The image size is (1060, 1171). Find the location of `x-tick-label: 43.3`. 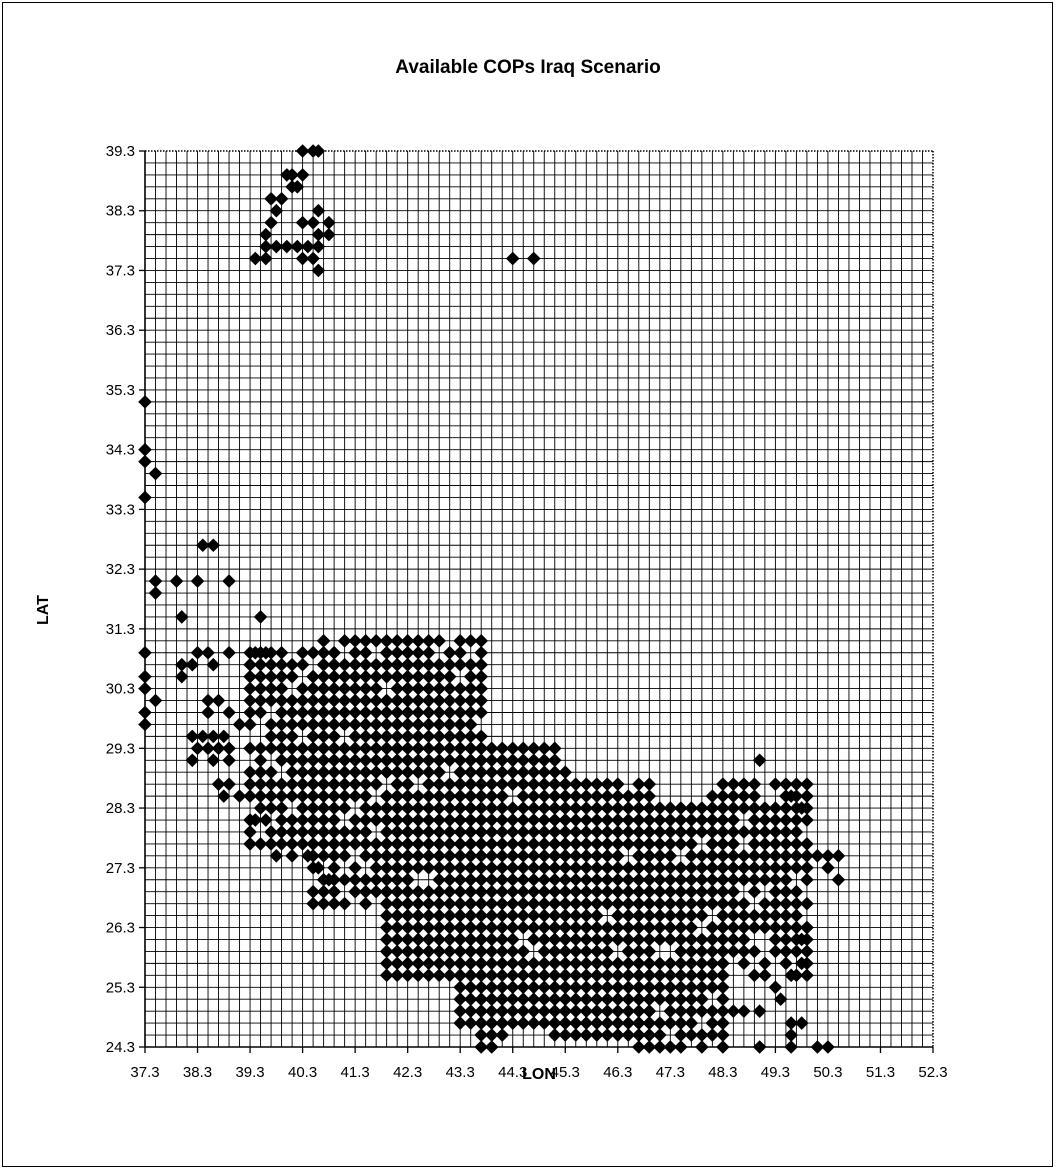

x-tick-label: 43.3 is located at coordinates (460, 1072).